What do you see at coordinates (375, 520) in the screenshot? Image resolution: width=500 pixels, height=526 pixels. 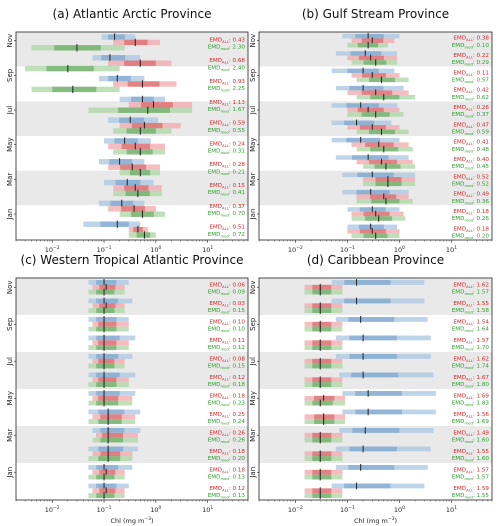 I see `x-axis-label: Chl (mg m−3)` at bounding box center [375, 520].